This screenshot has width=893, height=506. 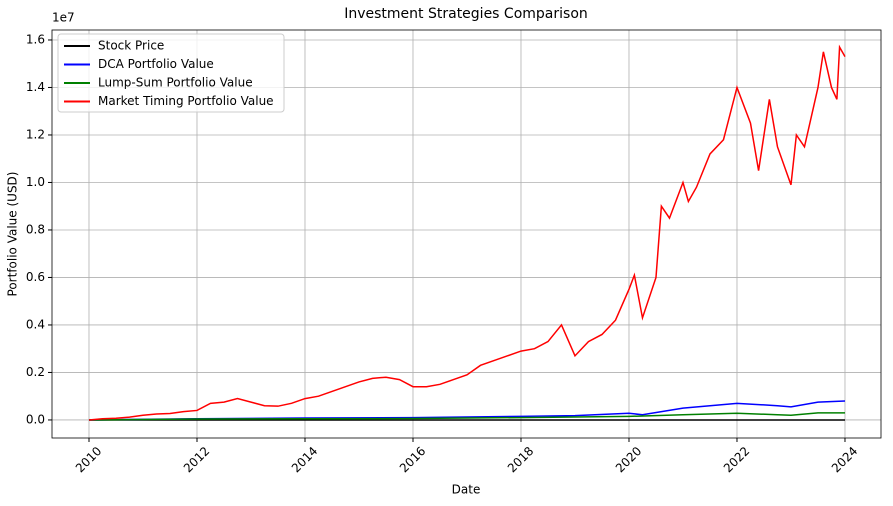 I want to click on y-axis-label: Portfolio Value (USD), so click(x=13, y=234).